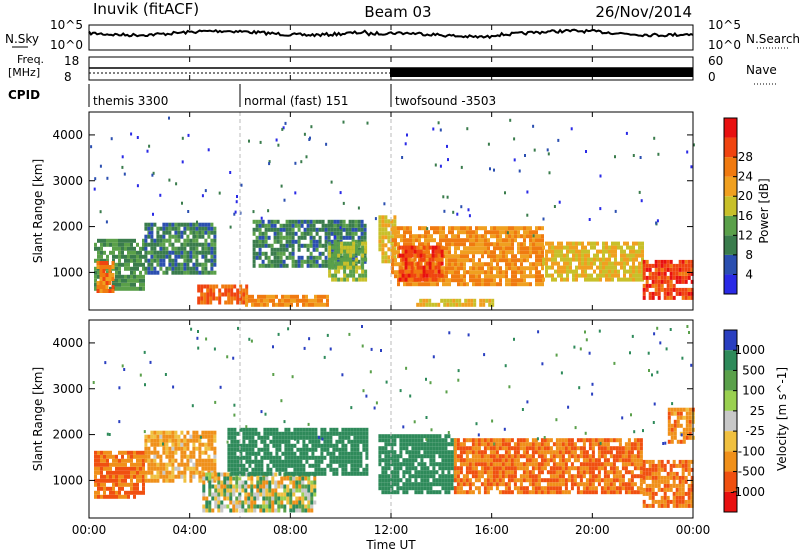 Image resolution: width=800 pixels, height=554 pixels. Describe the element at coordinates (67, 181) in the screenshot. I see `y-tick-label: 3000` at that location.